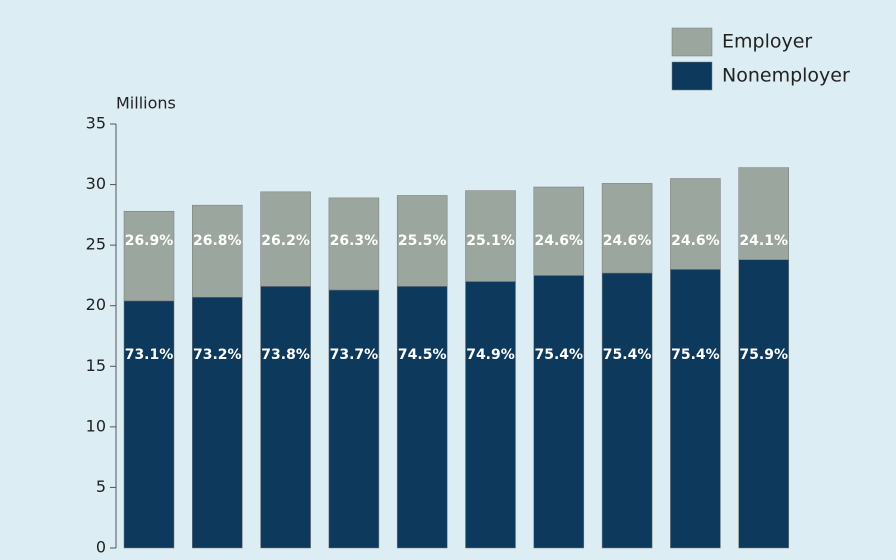  I want to click on legend-label: Employer, so click(767, 42).